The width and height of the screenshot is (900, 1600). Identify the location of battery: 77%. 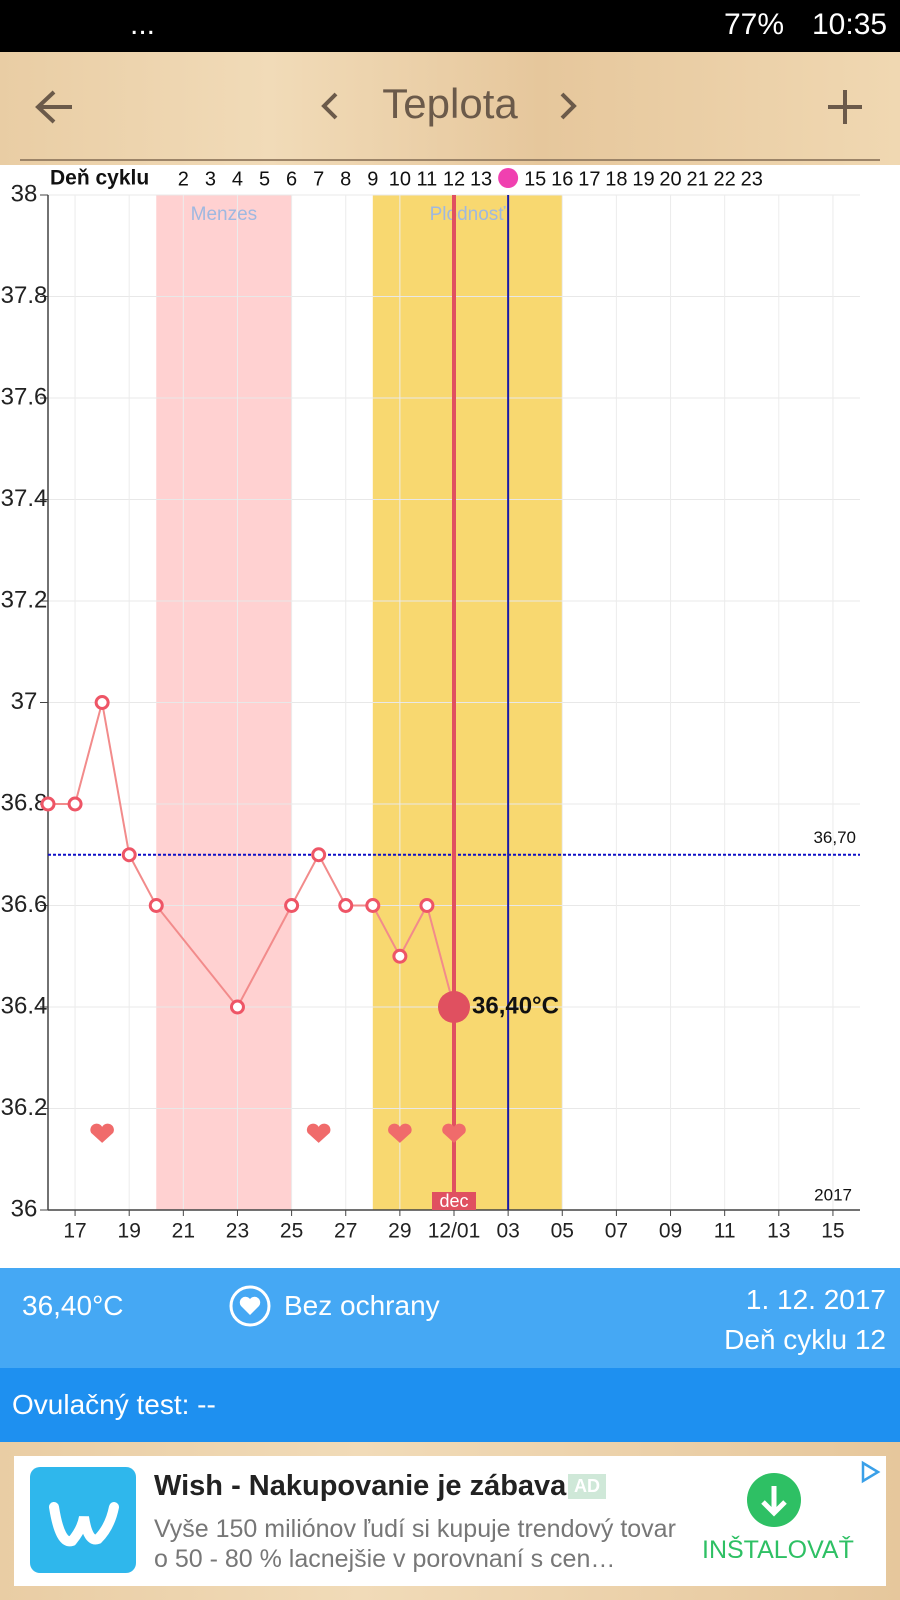
(754, 24).